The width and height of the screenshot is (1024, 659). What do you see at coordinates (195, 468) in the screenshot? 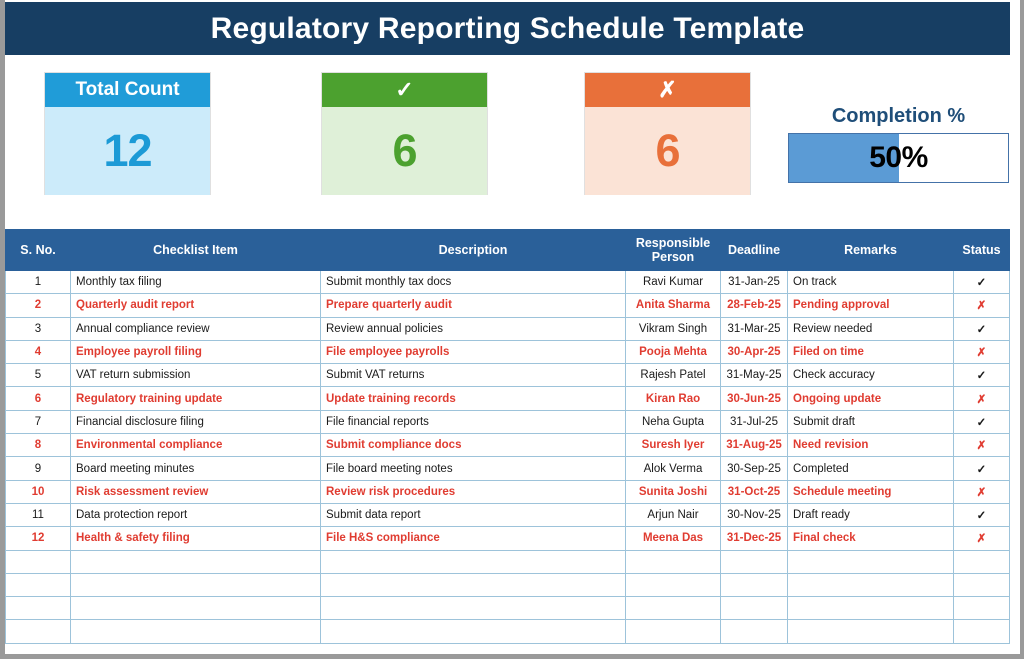
I see `cell-checklist-item: Board meeting minutes` at bounding box center [195, 468].